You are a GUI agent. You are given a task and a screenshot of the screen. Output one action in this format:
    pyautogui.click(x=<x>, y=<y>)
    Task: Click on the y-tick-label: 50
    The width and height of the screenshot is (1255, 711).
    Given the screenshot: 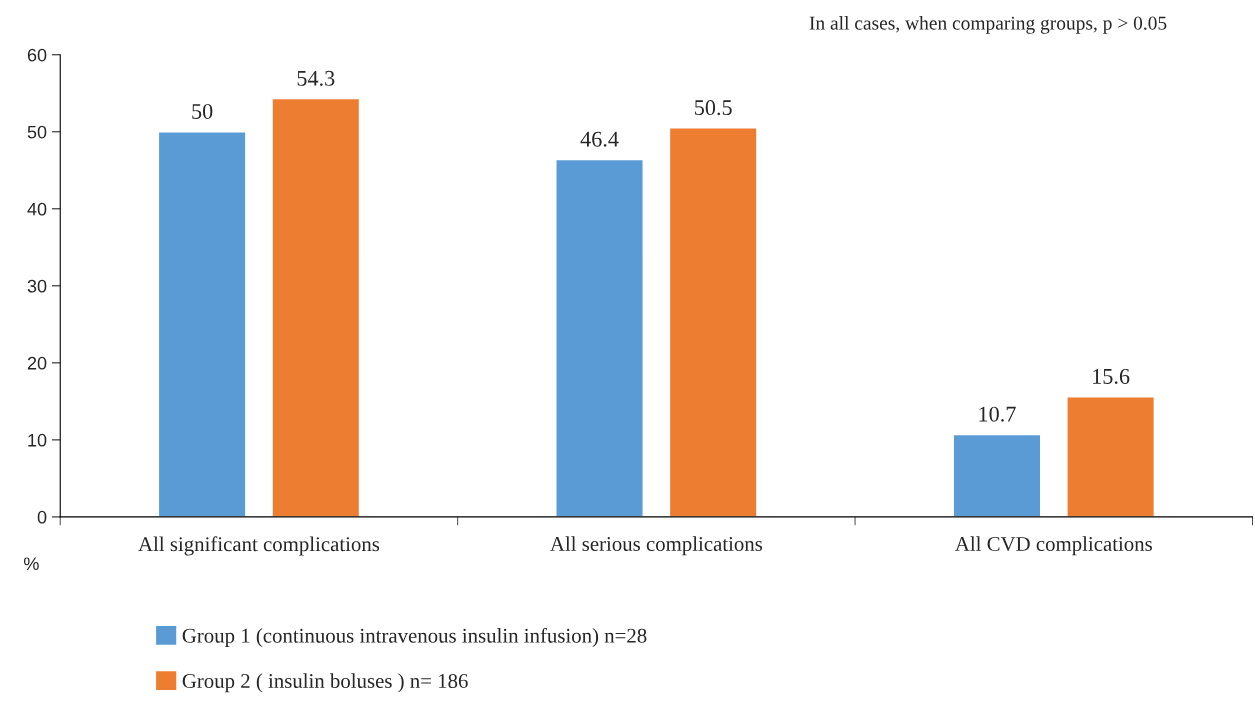 What is the action you would take?
    pyautogui.click(x=37, y=132)
    